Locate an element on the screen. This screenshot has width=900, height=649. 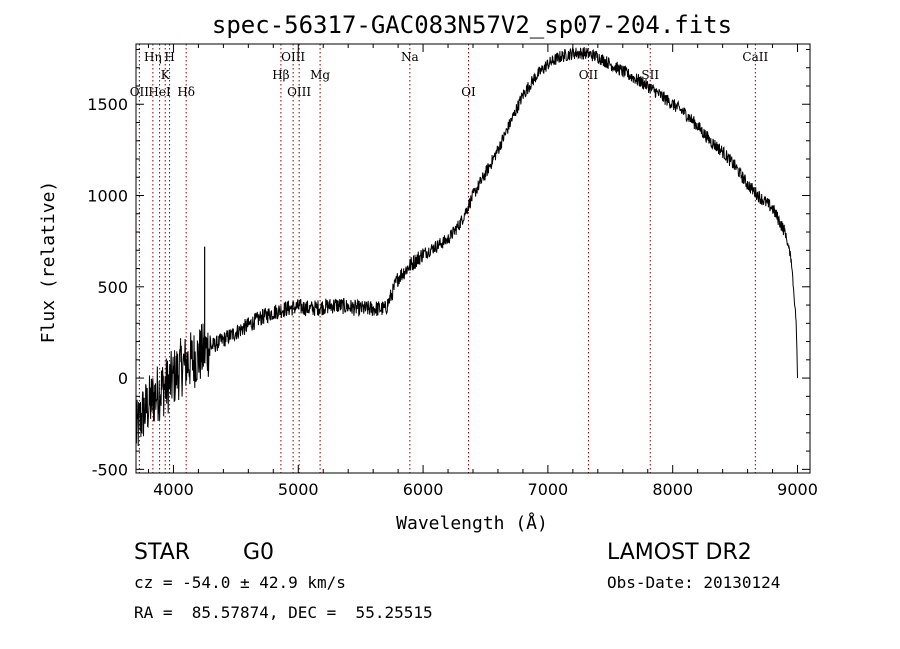
x-axis-label: Wavelength (Å) is located at coordinates (472, 523).